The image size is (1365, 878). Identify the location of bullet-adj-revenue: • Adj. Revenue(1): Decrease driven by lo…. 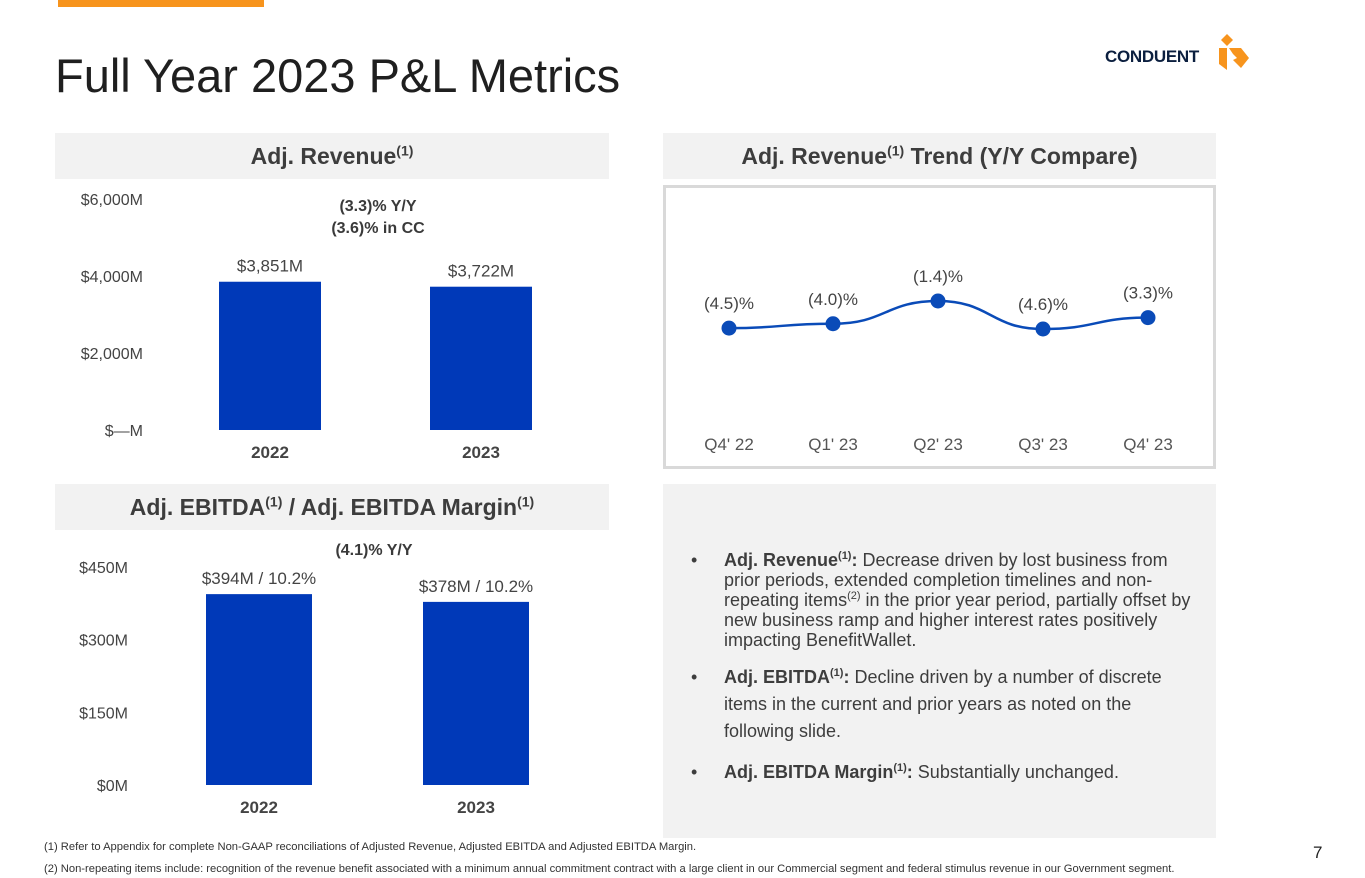
(943, 600).